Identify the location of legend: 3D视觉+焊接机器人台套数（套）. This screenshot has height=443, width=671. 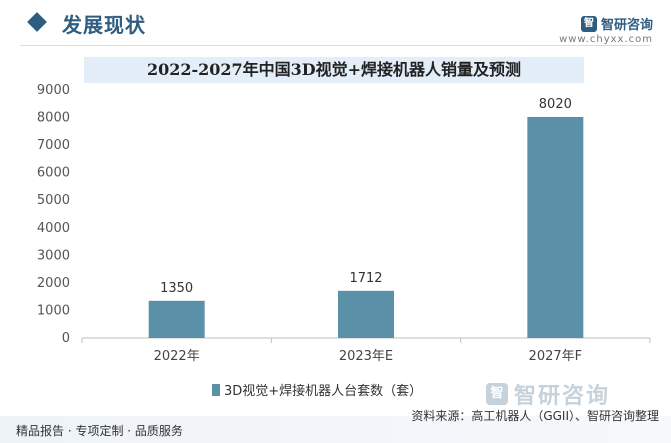
(317, 389).